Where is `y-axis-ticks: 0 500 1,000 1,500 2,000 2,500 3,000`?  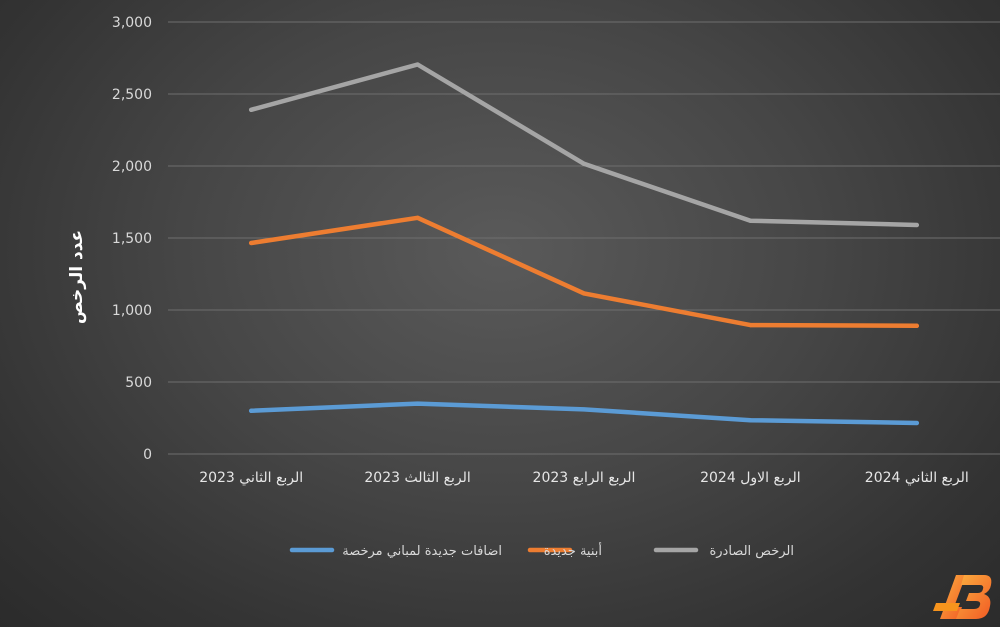 y-axis-ticks: 0 500 1,000 1,500 2,000 2,500 3,000 is located at coordinates (132, 239).